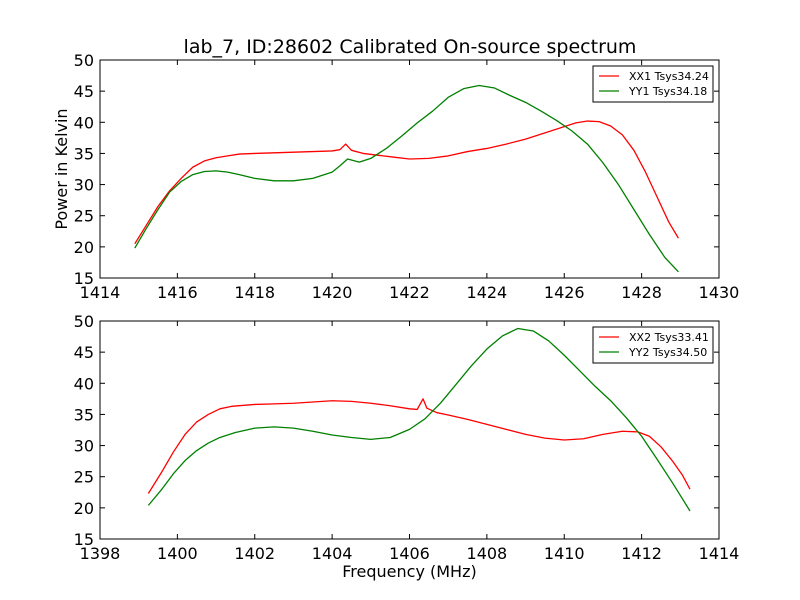 The height and width of the screenshot is (600, 800). What do you see at coordinates (332, 292) in the screenshot?
I see `x-tick-label: 1420` at bounding box center [332, 292].